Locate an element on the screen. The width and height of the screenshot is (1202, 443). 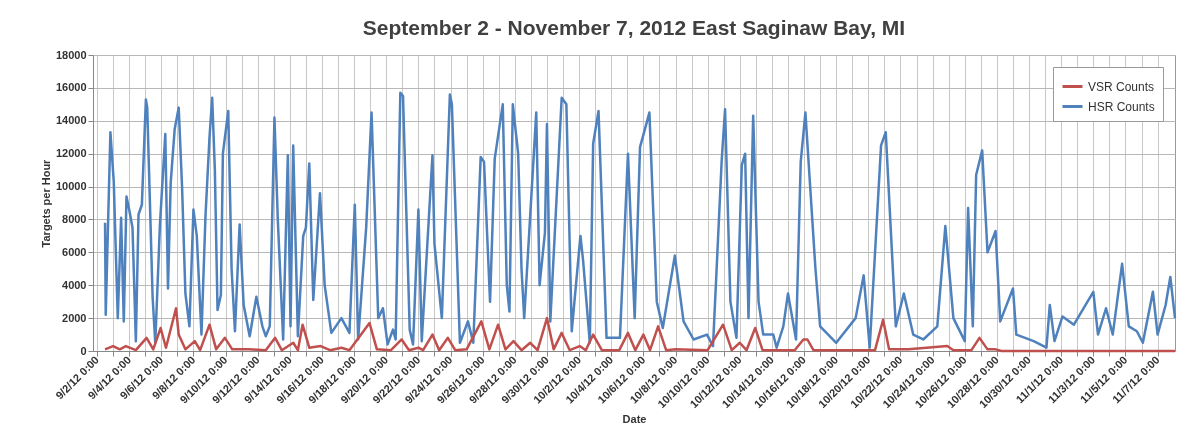
y-tick-label: 18000 is located at coordinates (71, 54).